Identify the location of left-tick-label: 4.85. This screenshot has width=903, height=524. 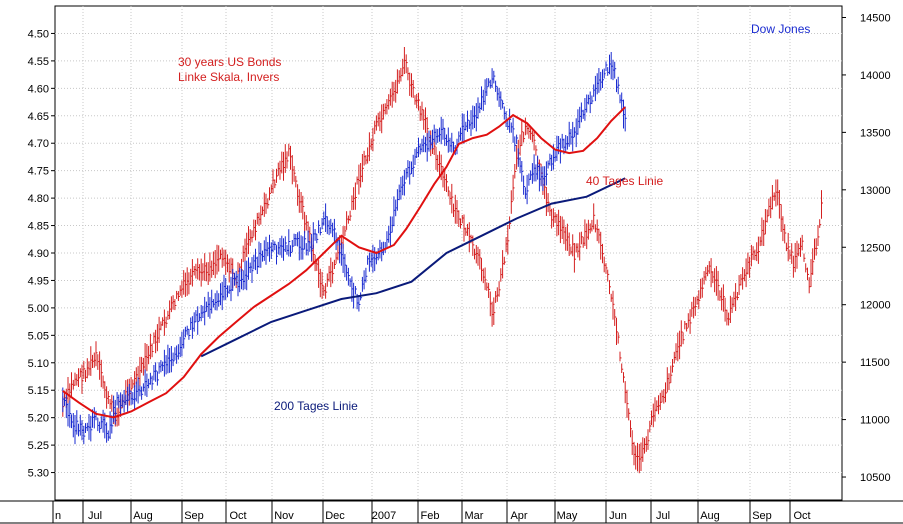
(38, 227).